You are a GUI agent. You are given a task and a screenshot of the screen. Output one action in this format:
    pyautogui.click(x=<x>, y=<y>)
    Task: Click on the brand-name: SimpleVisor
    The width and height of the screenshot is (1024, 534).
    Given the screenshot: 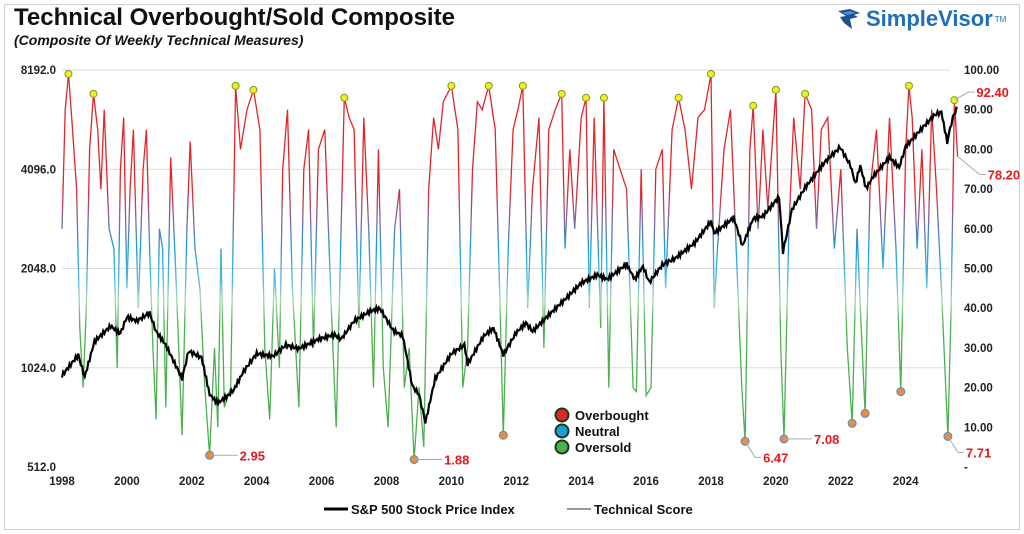 What is the action you would take?
    pyautogui.click(x=929, y=18)
    